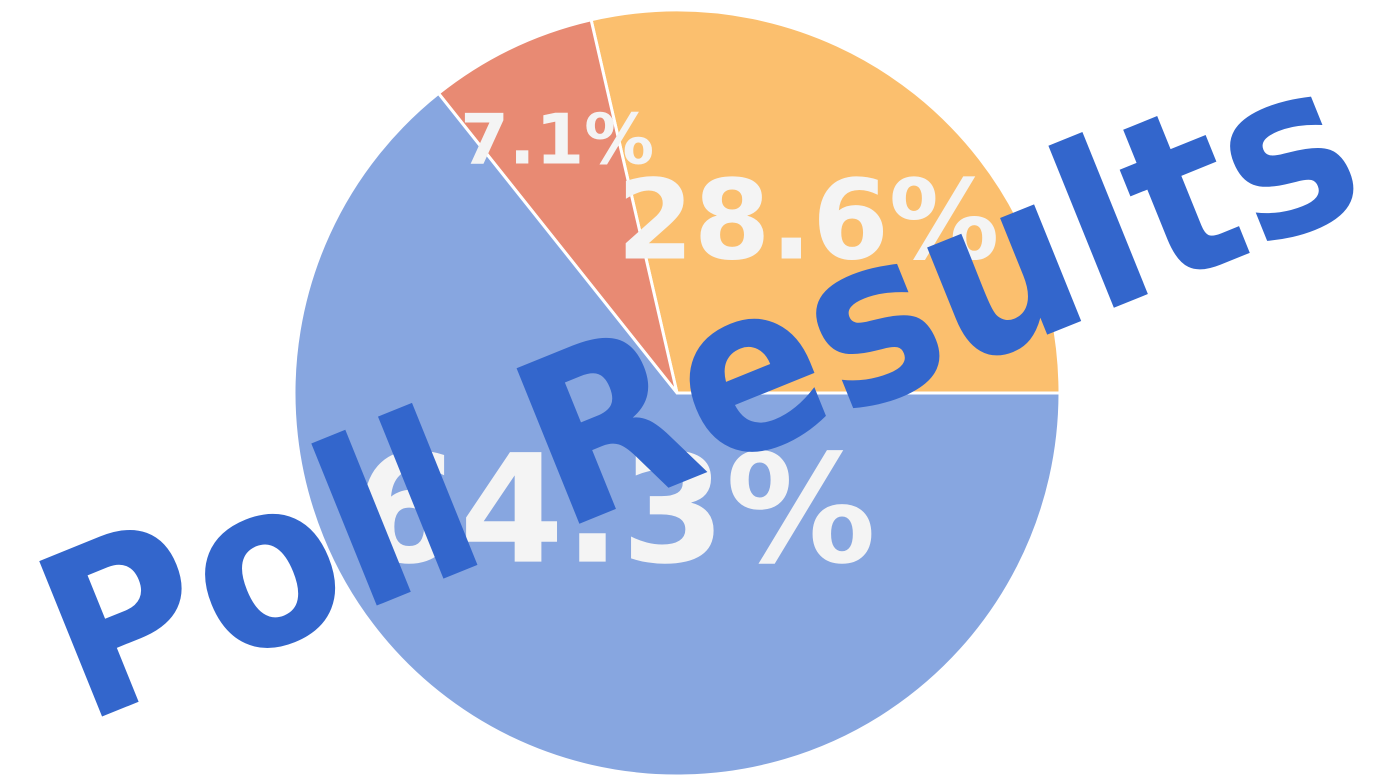 This screenshot has height=779, width=1373. I want to click on data-label: 28.6%, so click(808, 220).